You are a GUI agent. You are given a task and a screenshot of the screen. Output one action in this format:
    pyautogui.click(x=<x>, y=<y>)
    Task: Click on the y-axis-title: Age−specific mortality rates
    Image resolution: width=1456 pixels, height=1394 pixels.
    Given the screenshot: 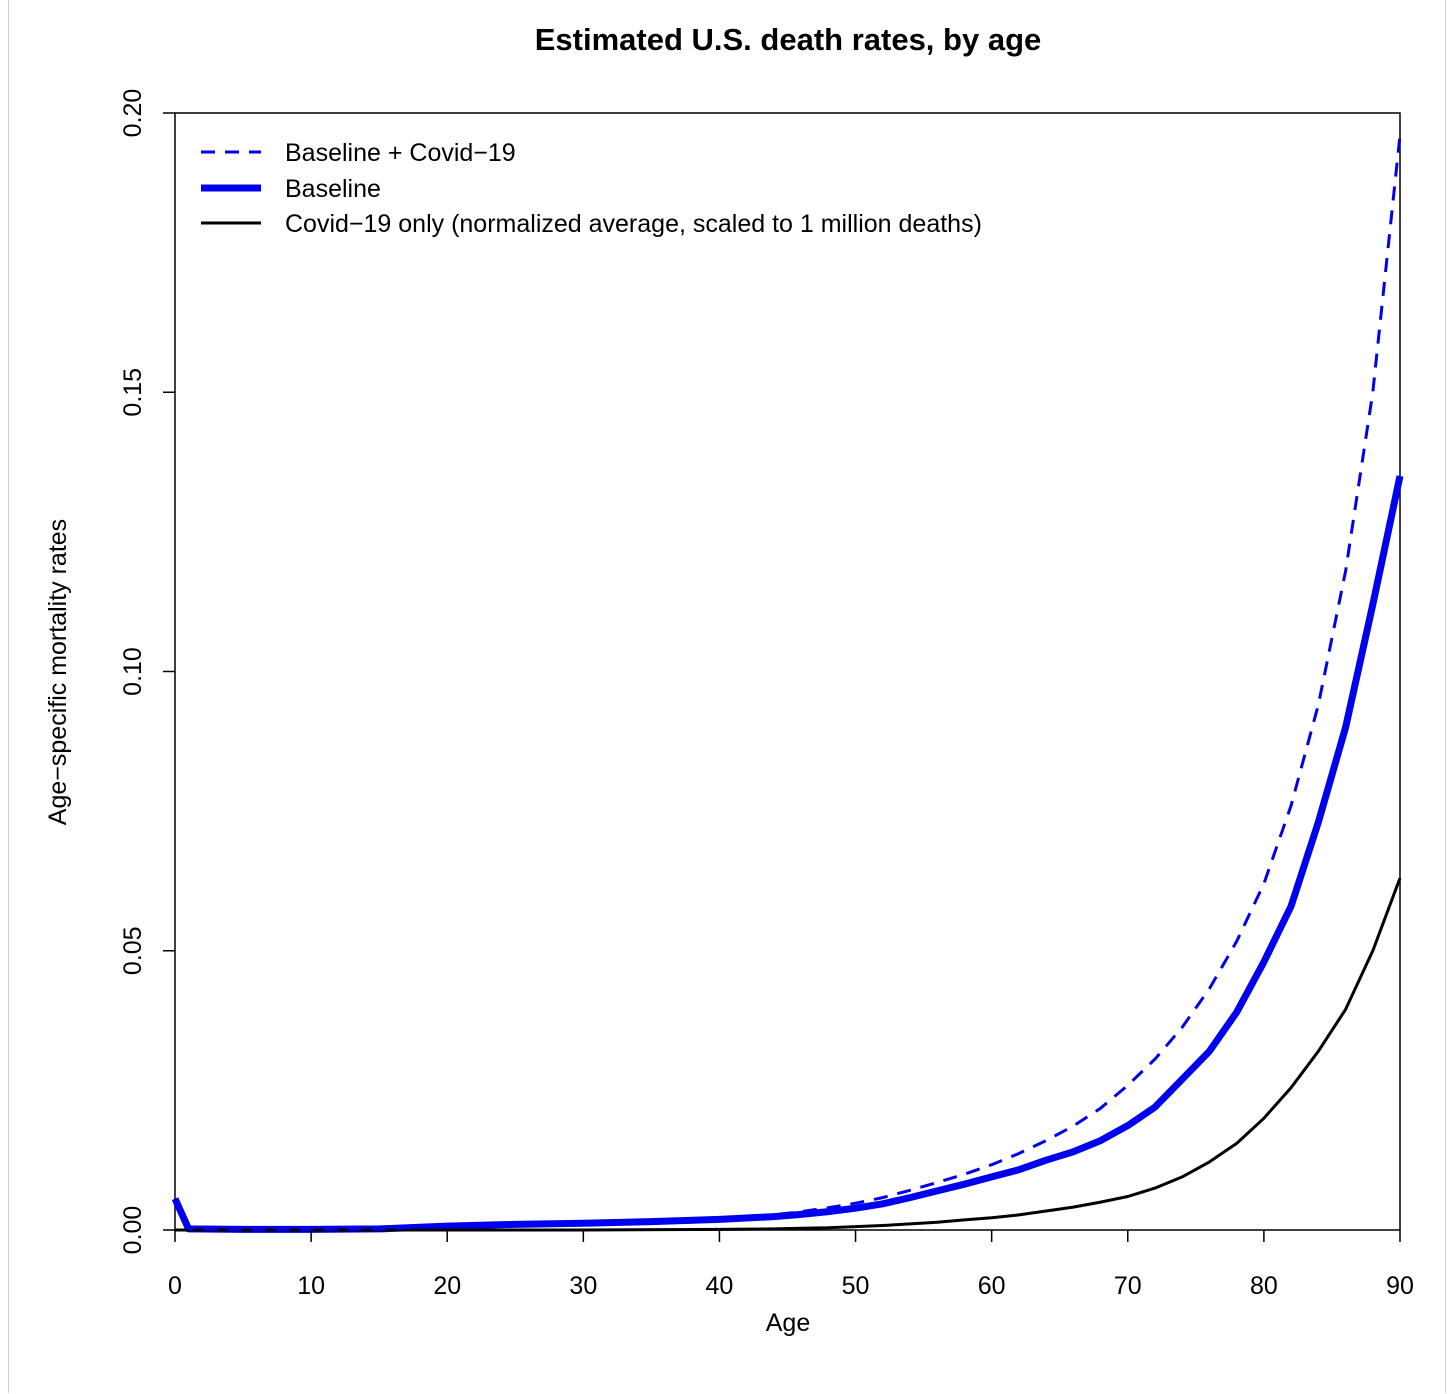 What is the action you would take?
    pyautogui.click(x=58, y=672)
    